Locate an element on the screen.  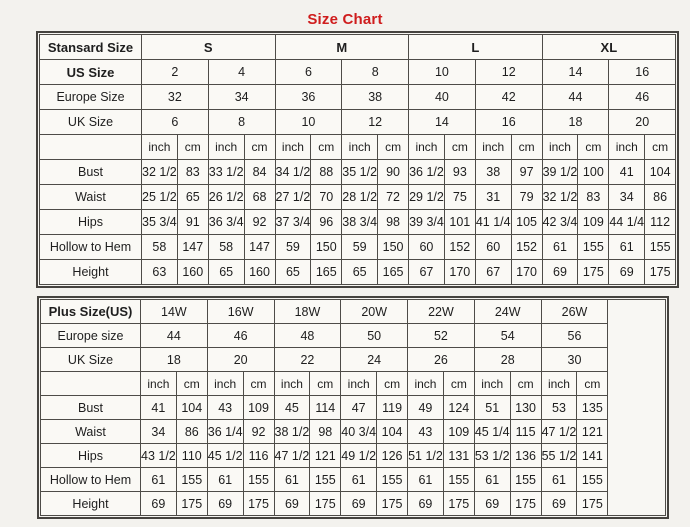
measure-value-cell: 160 is located at coordinates (259, 272).